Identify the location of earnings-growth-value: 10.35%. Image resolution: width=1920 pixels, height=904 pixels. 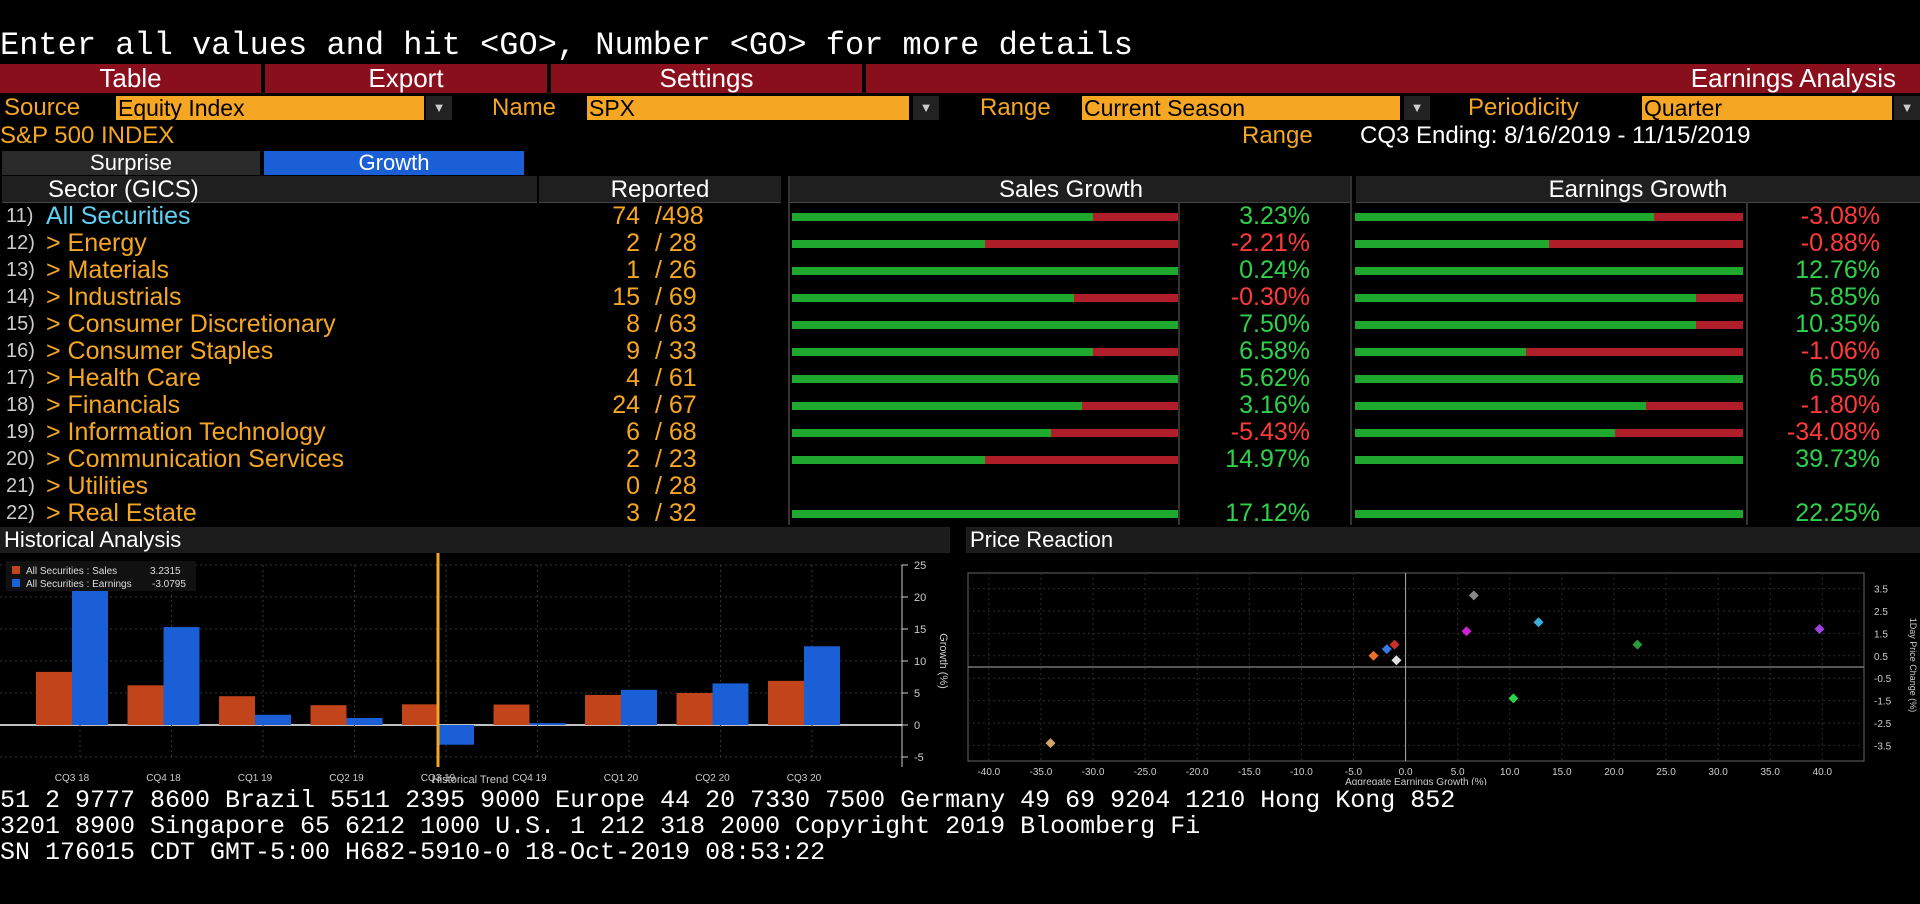
(1837, 324).